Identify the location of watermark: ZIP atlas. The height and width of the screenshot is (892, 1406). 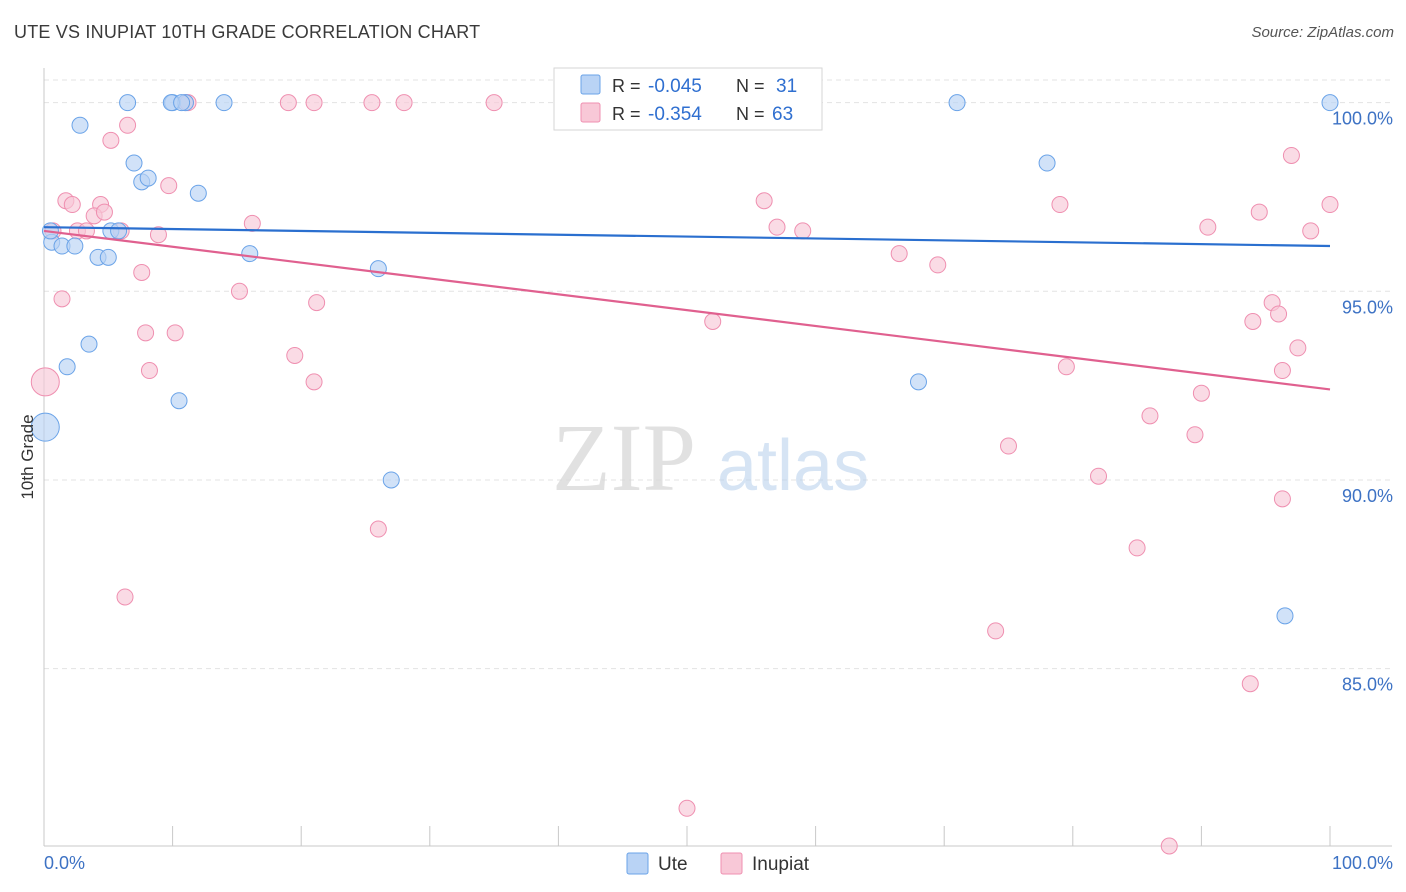
(710, 457).